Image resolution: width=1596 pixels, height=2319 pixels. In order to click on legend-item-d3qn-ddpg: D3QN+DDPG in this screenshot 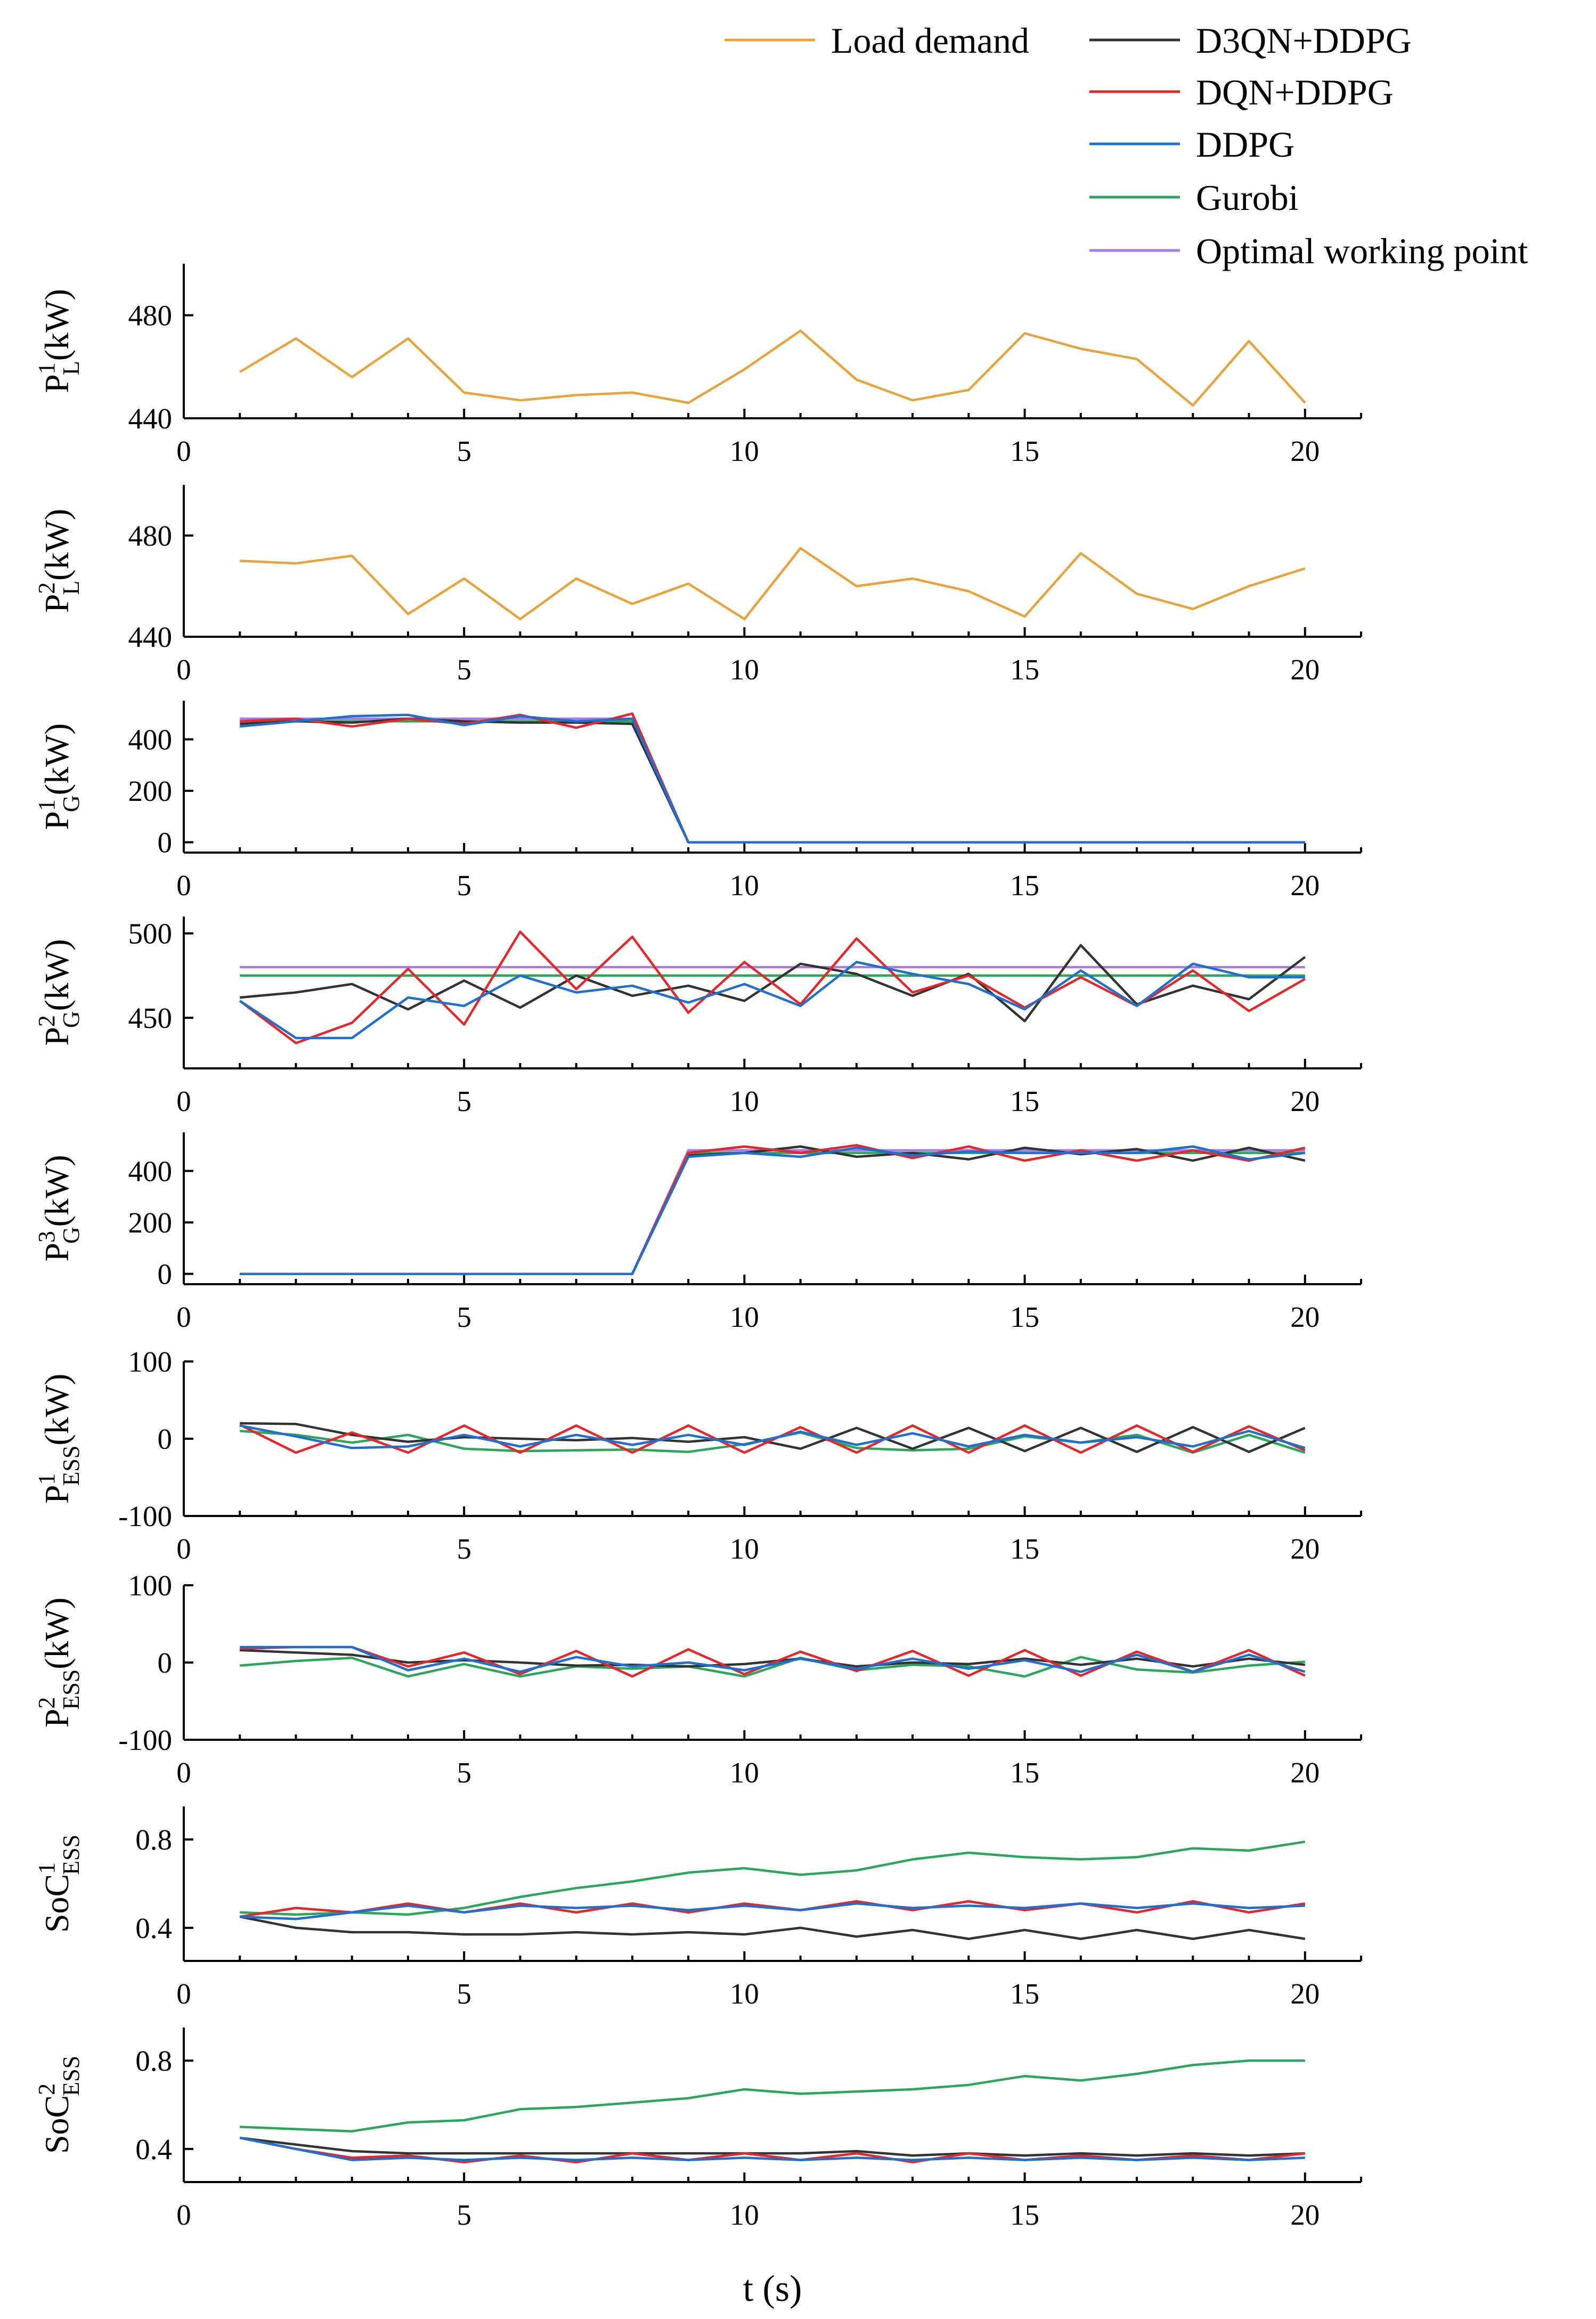, I will do `click(1250, 40)`.